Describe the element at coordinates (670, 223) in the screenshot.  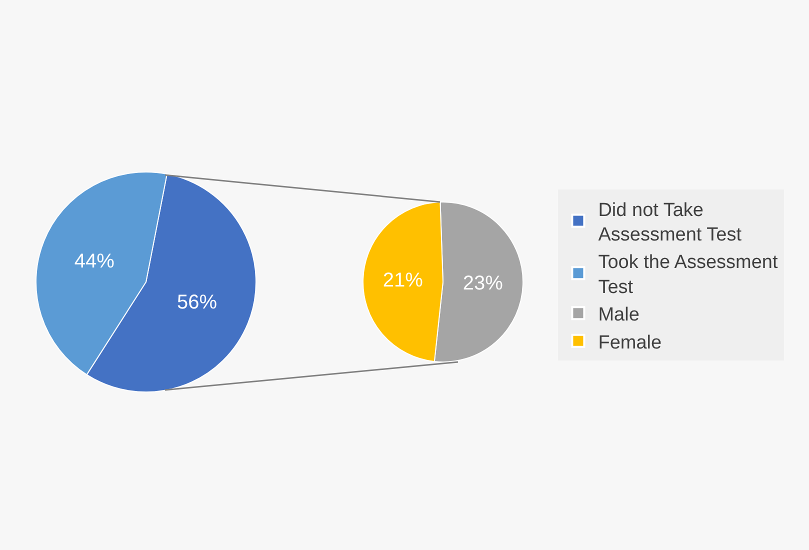
I see `legend-label: Did not Take Assessment Test` at that location.